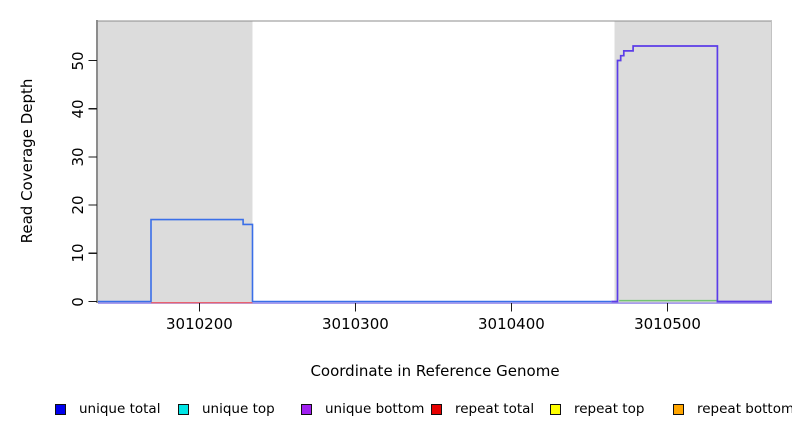  Describe the element at coordinates (78, 109) in the screenshot. I see `y-tick-label: 40` at that location.